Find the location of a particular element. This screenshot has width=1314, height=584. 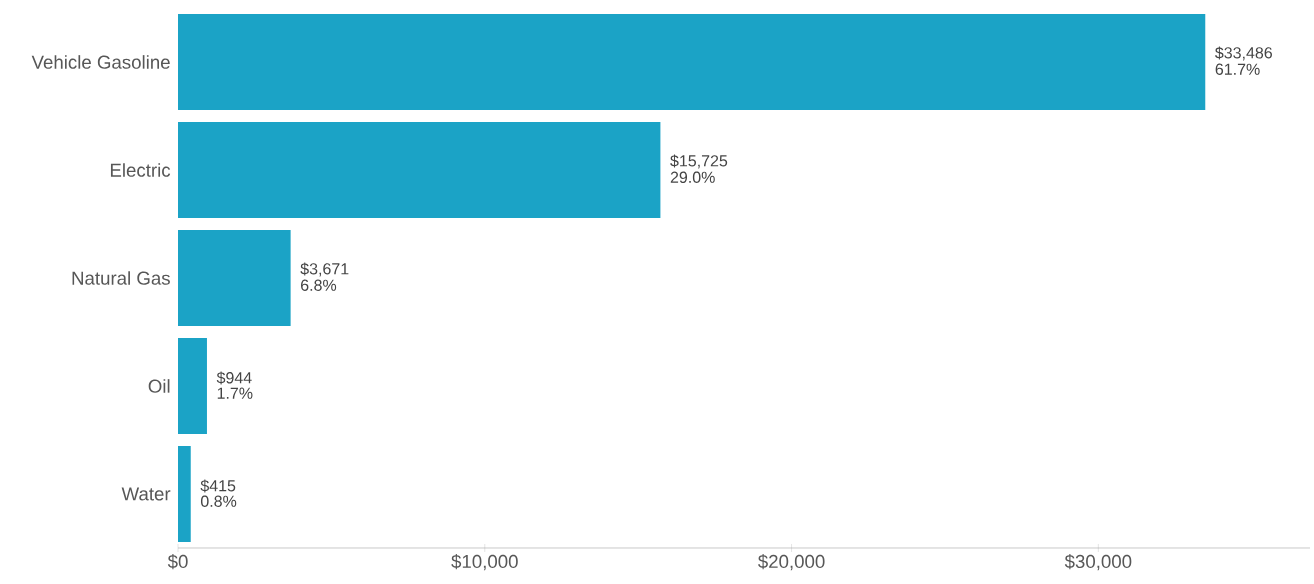

data-label: $33,486 is located at coordinates (1243, 53).